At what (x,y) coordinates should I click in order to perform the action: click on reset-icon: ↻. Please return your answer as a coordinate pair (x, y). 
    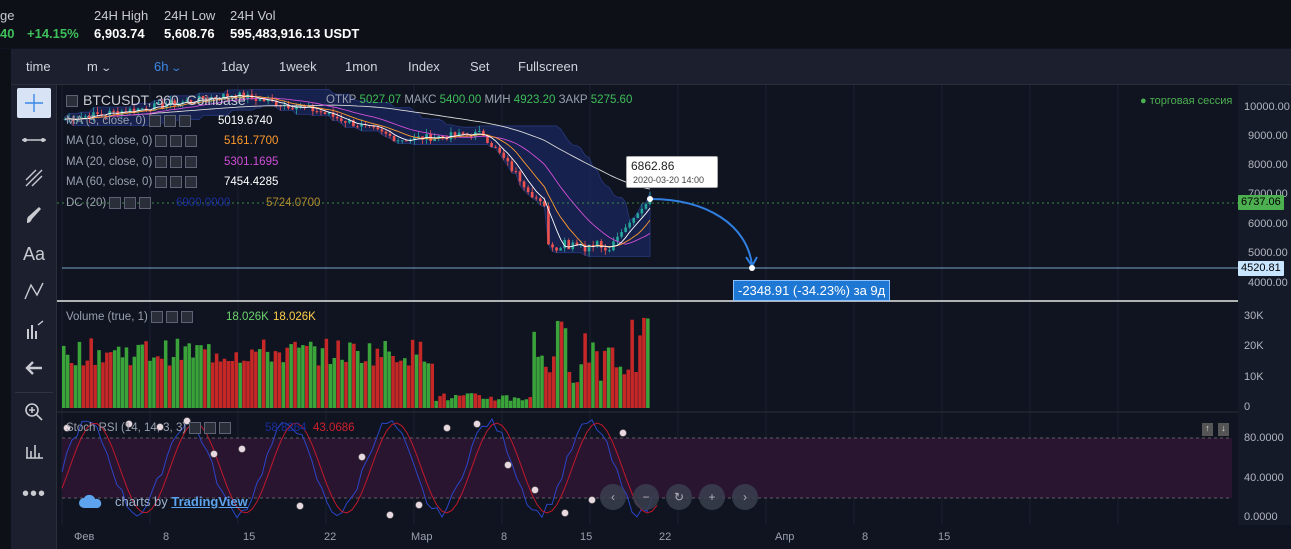
    Looking at the image, I should click on (679, 497).